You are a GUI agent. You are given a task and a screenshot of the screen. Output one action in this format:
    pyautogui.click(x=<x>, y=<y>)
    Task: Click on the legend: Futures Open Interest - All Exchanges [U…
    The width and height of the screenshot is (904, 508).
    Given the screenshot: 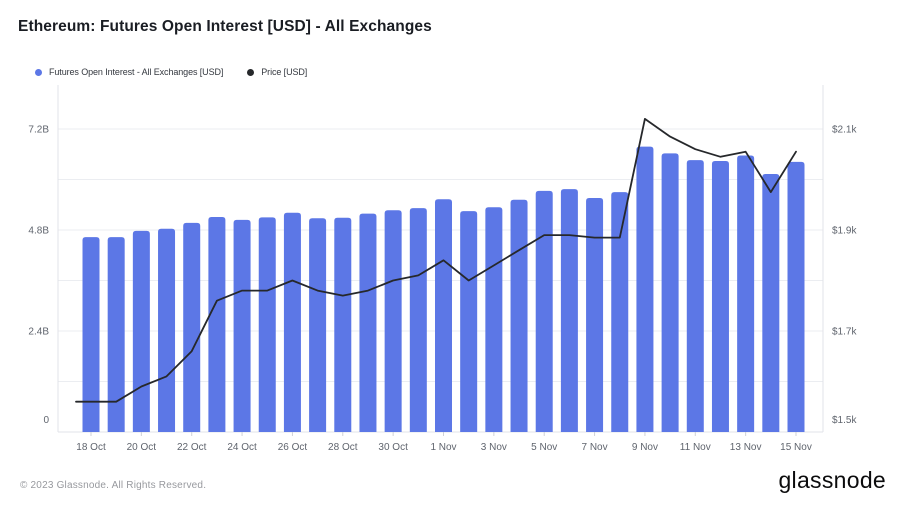 What is the action you would take?
    pyautogui.click(x=171, y=72)
    